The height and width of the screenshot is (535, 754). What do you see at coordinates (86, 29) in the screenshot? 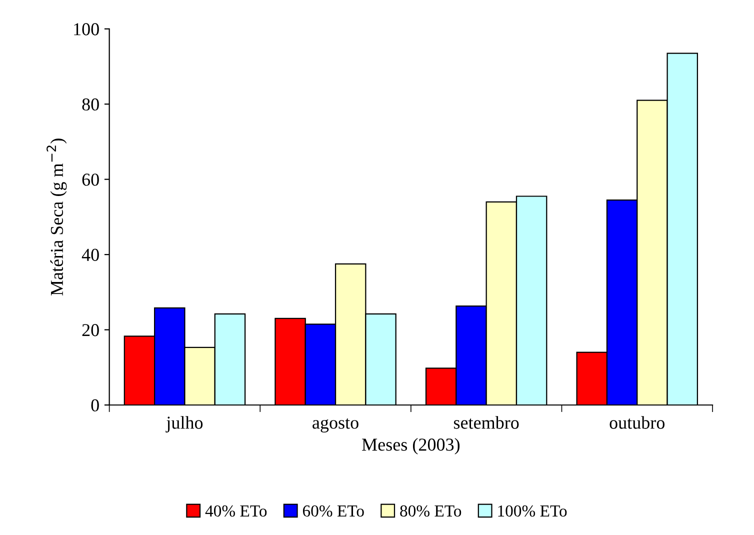
I see `y-tick-label: 100` at bounding box center [86, 29].